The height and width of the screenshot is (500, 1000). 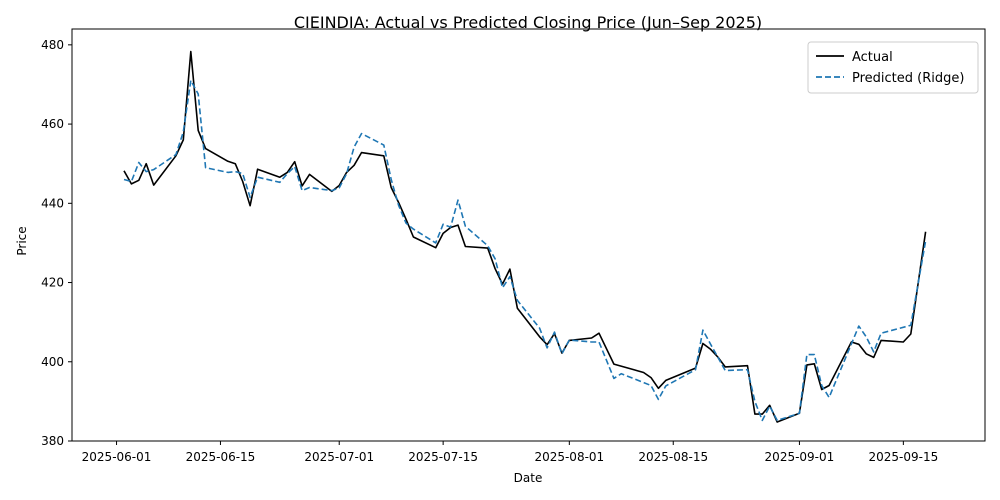 I want to click on x-tick-label: 2025-07-15, so click(x=443, y=457).